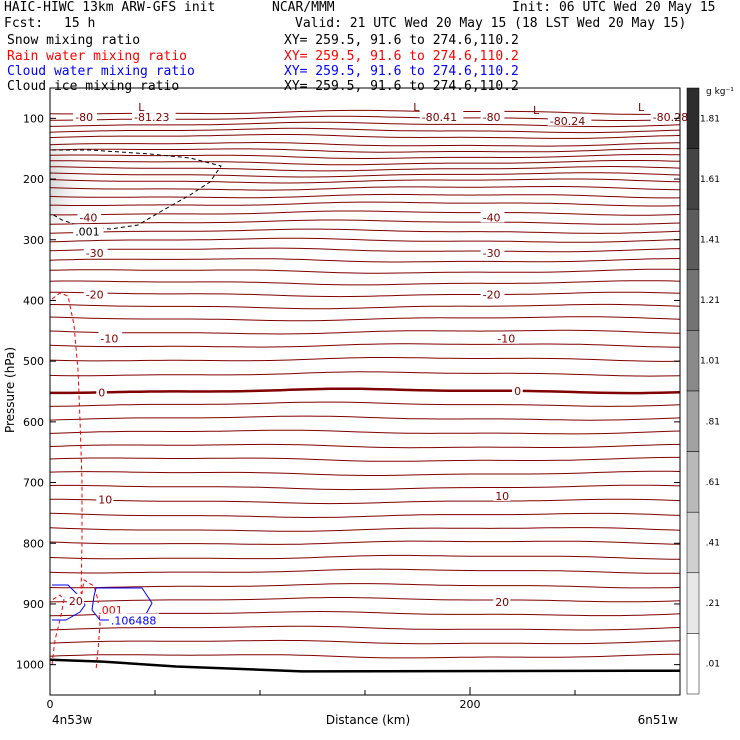  I want to click on field-xy-cloud-ice: XY= 259.5, 91.6 to 274.6,110.2, so click(401, 86).